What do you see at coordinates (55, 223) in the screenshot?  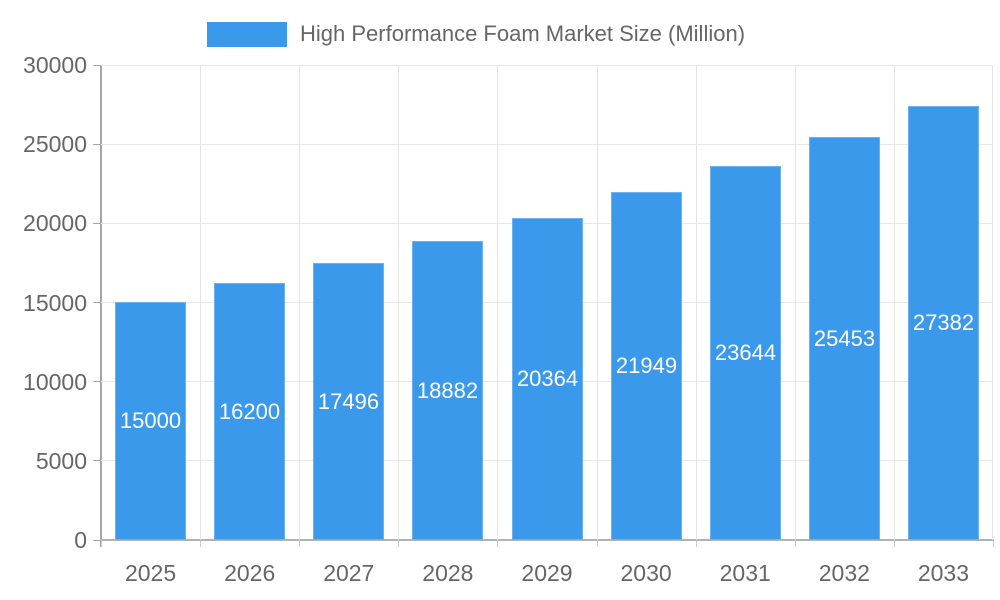 I see `y-tick-label: 20000` at bounding box center [55, 223].